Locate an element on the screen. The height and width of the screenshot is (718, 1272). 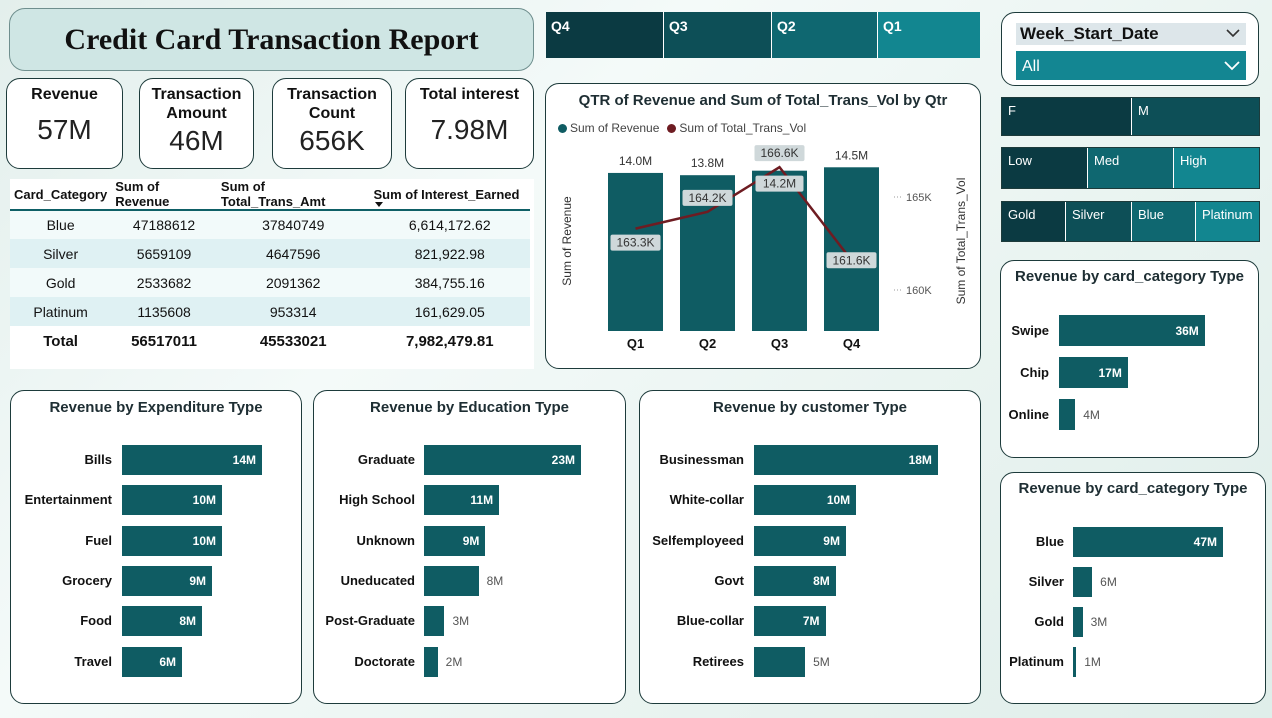
table-cell: Platinum is located at coordinates (61, 311).